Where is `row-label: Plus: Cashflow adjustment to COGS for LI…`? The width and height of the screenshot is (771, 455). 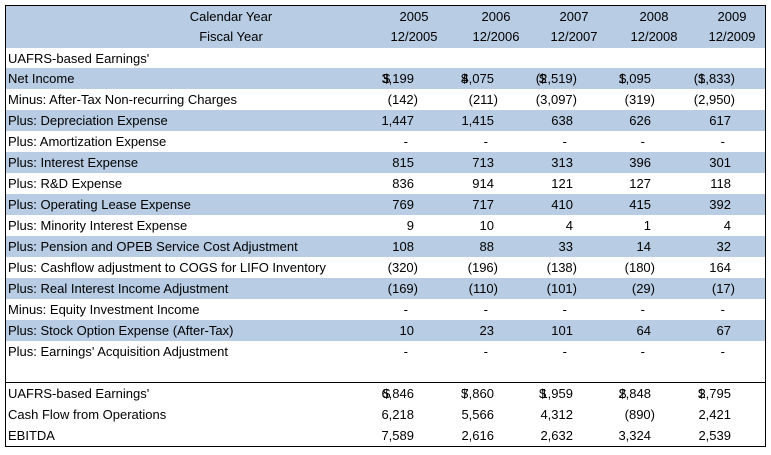
row-label: Plus: Cashflow adjustment to COGS for LI… is located at coordinates (167, 267).